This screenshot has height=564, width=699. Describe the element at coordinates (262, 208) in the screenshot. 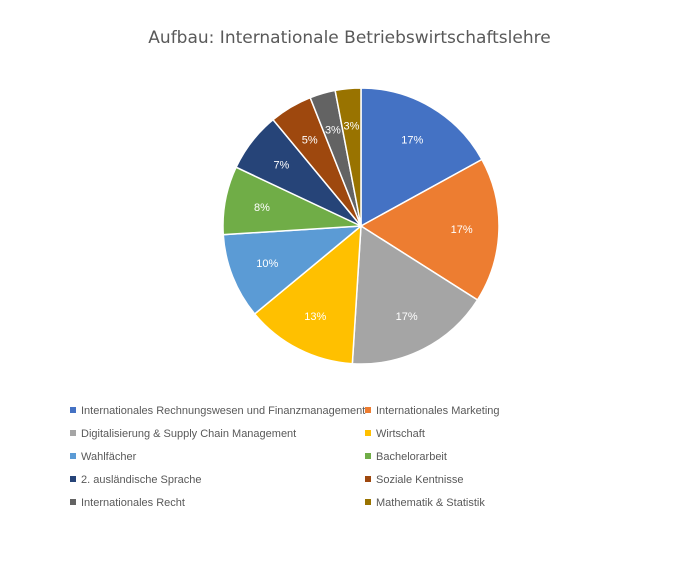

I see `data-label-bachelorarbeit: 8%` at that location.